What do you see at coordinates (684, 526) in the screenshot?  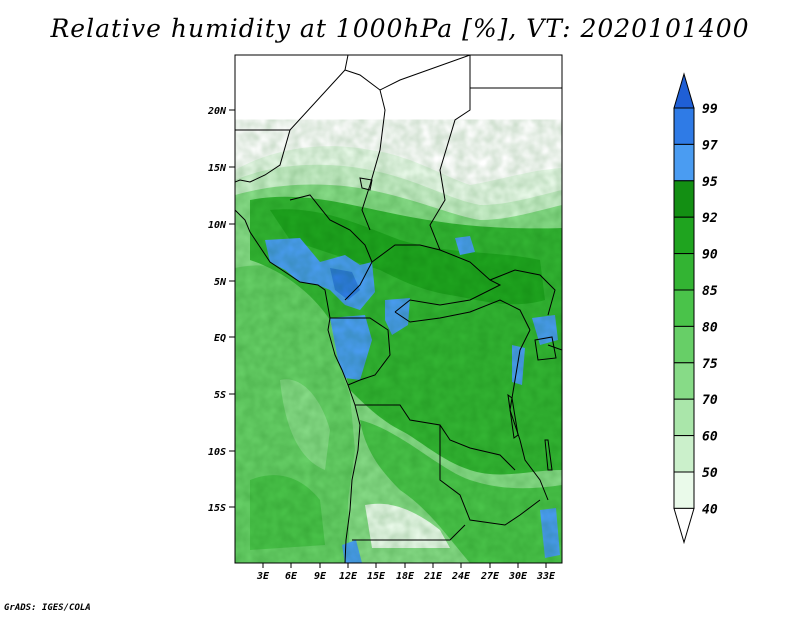 I see `colorbar-bottom-arrow` at bounding box center [684, 526].